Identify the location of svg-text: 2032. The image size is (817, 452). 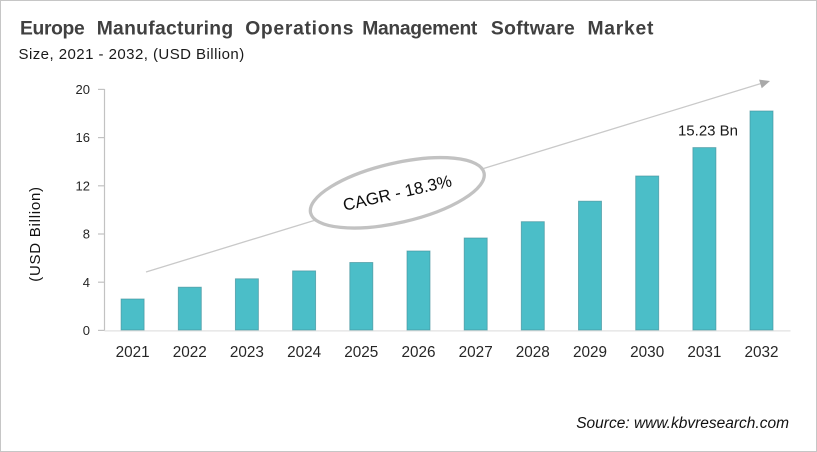
(761, 352).